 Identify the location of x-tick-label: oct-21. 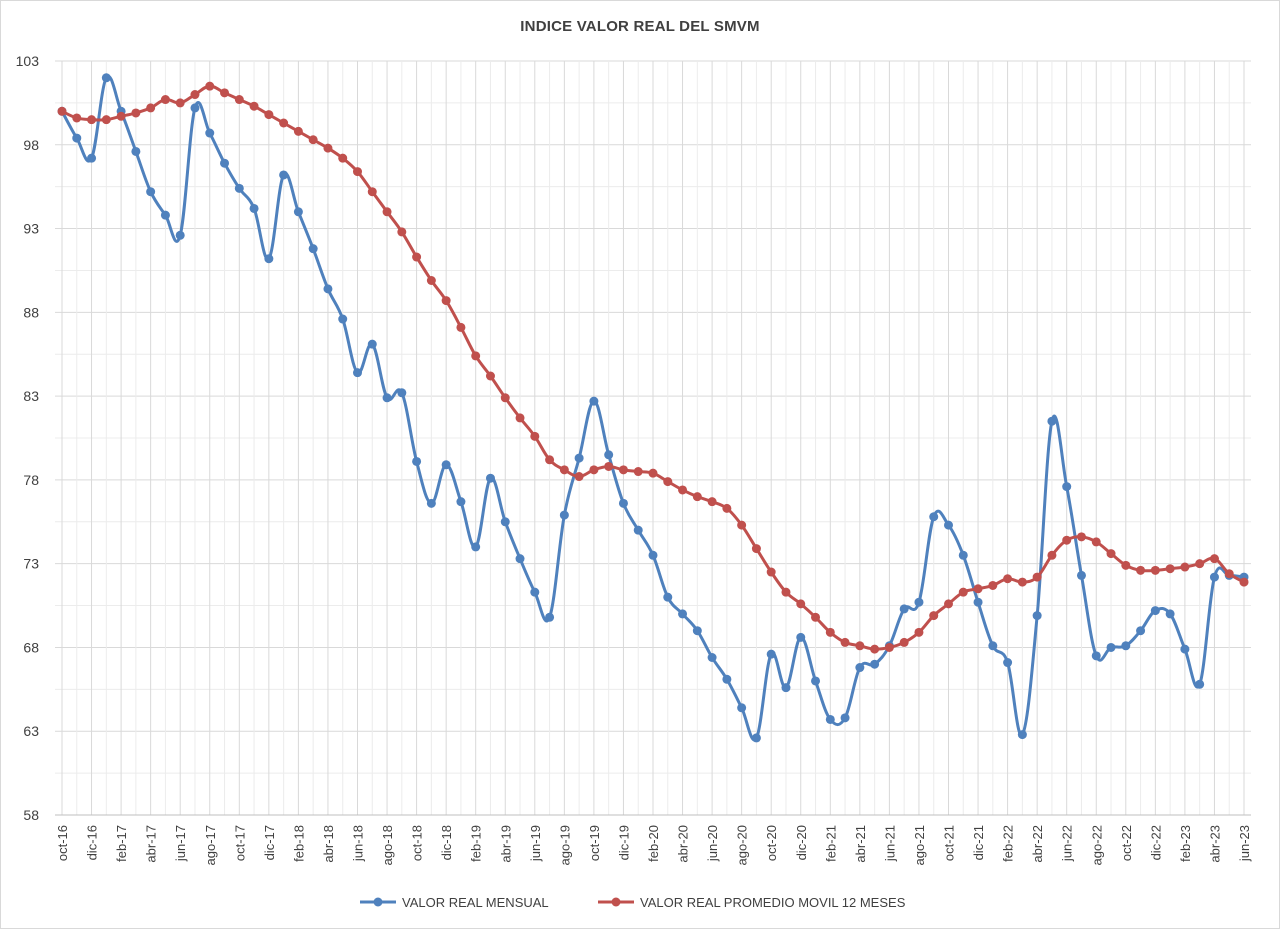
(949, 843).